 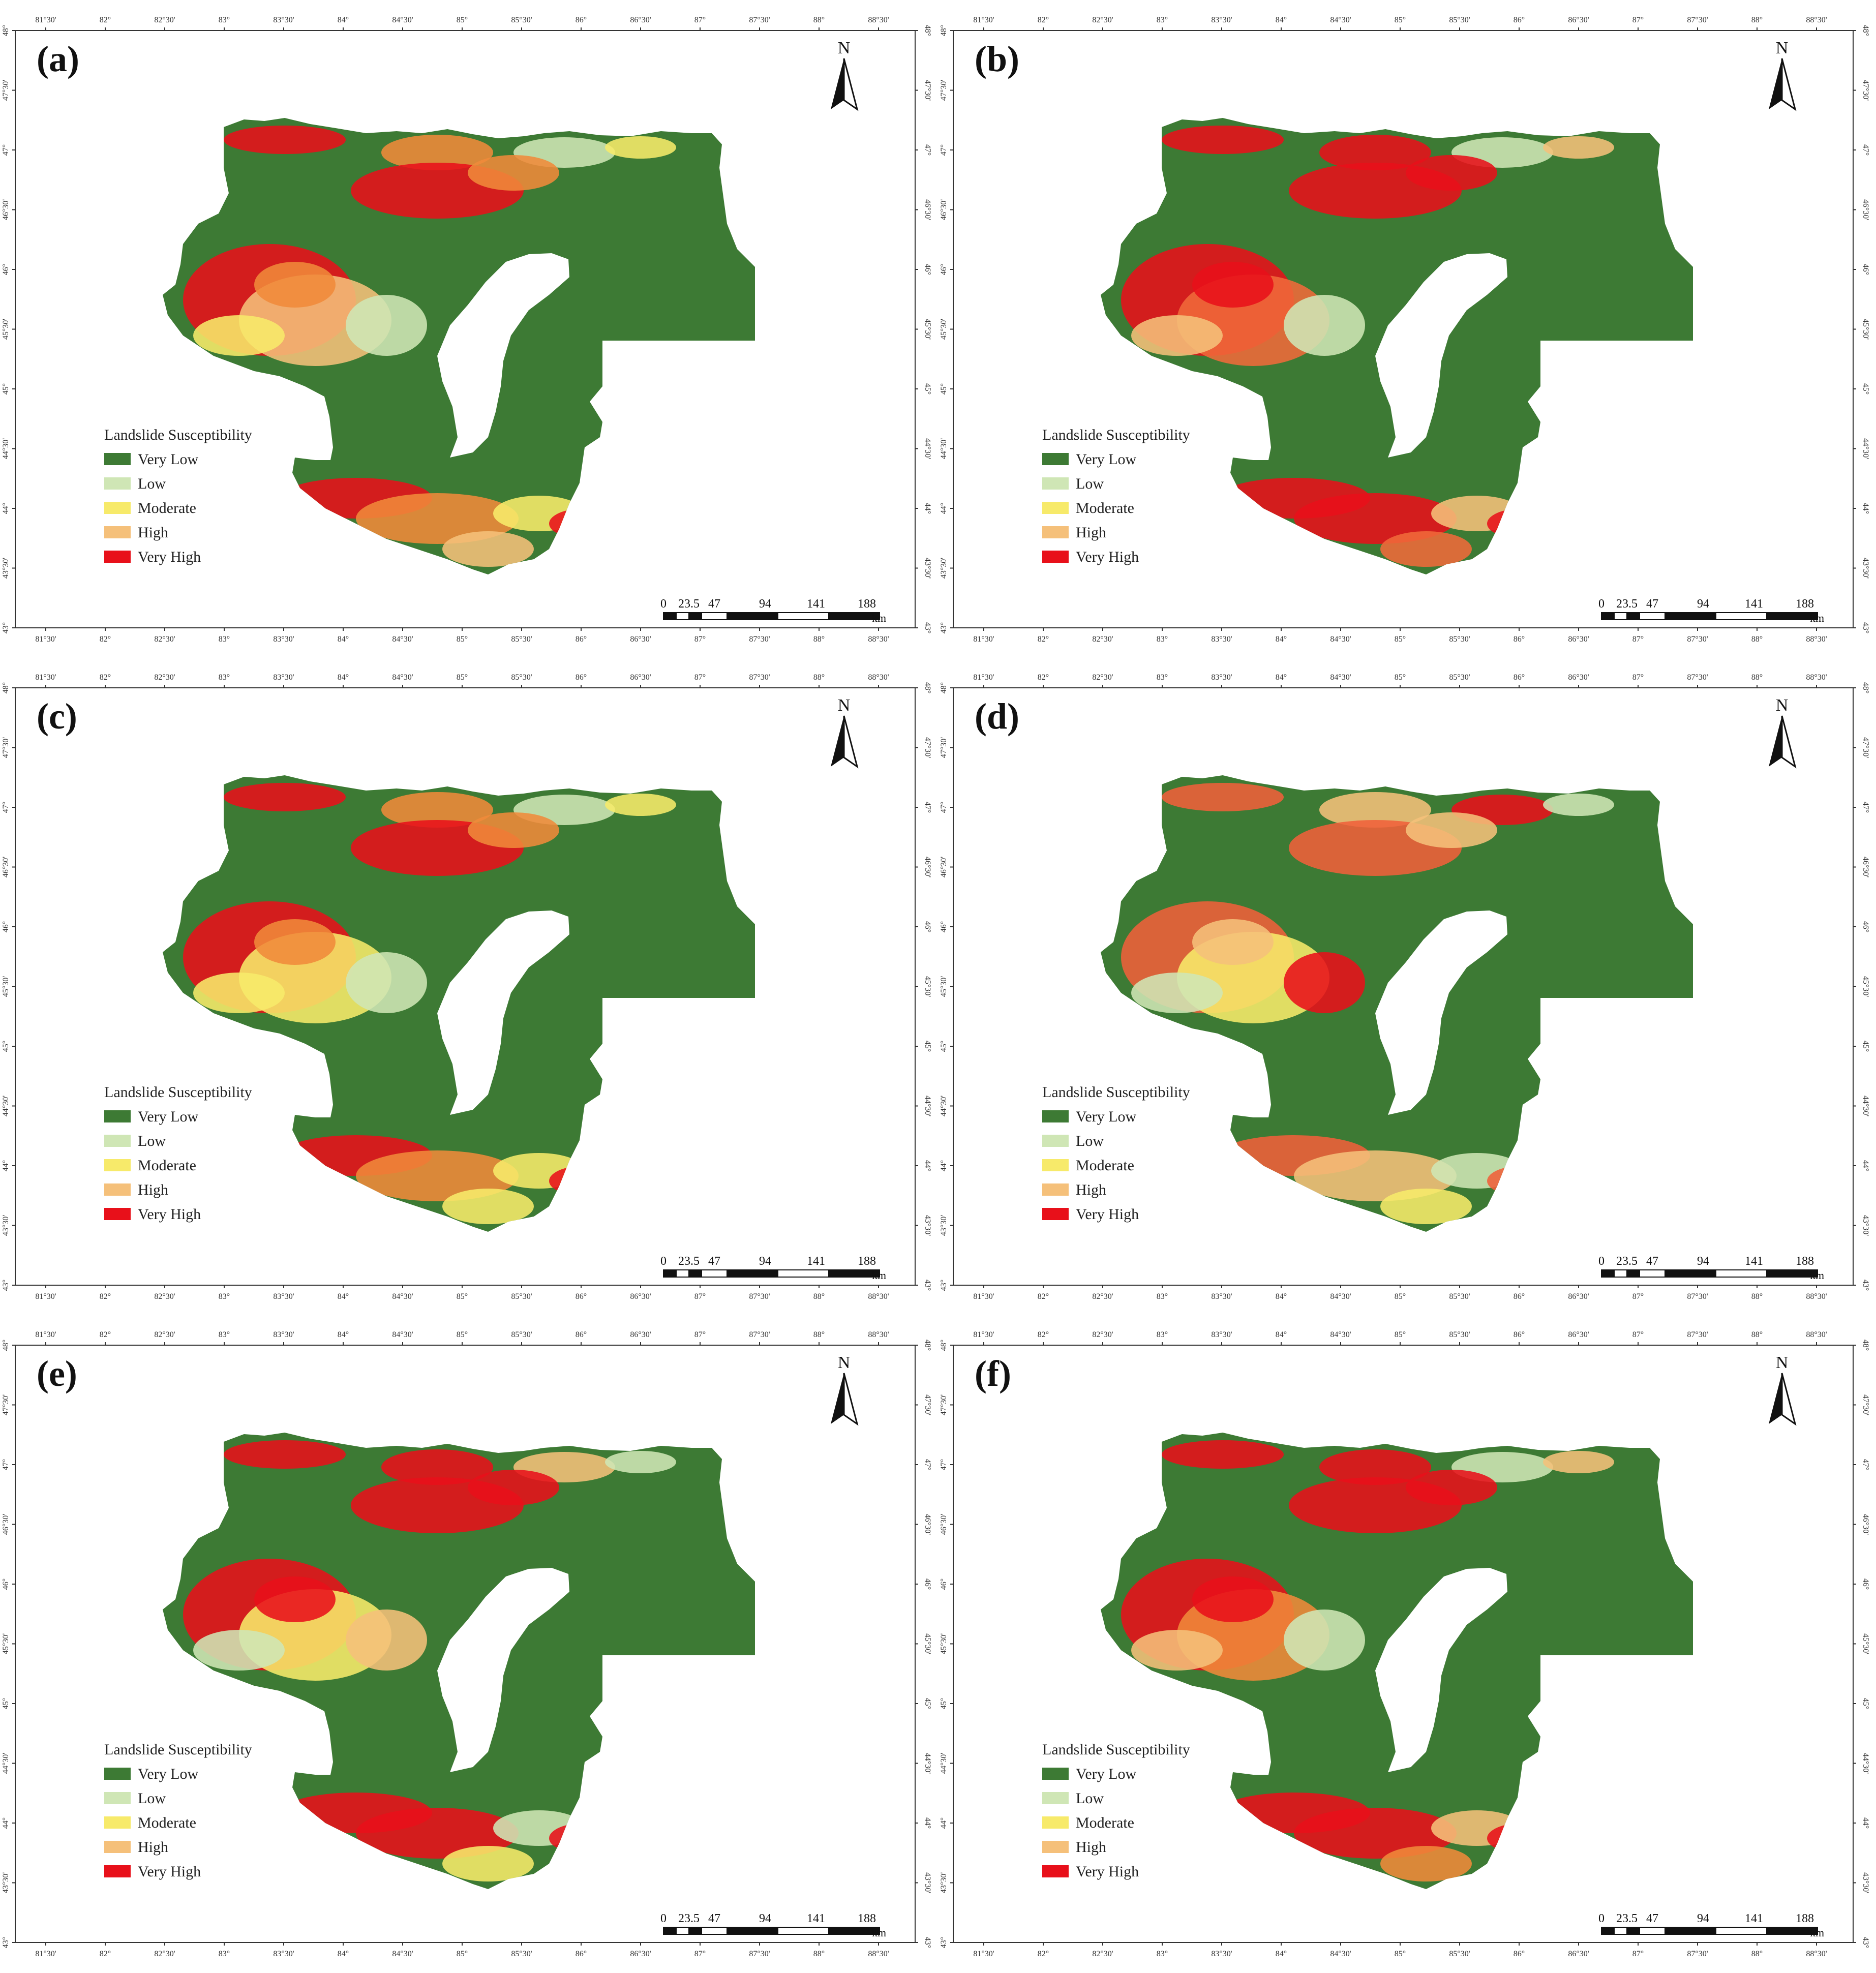 What do you see at coordinates (944, 926) in the screenshot?
I see `lat-label-left: 46°` at bounding box center [944, 926].